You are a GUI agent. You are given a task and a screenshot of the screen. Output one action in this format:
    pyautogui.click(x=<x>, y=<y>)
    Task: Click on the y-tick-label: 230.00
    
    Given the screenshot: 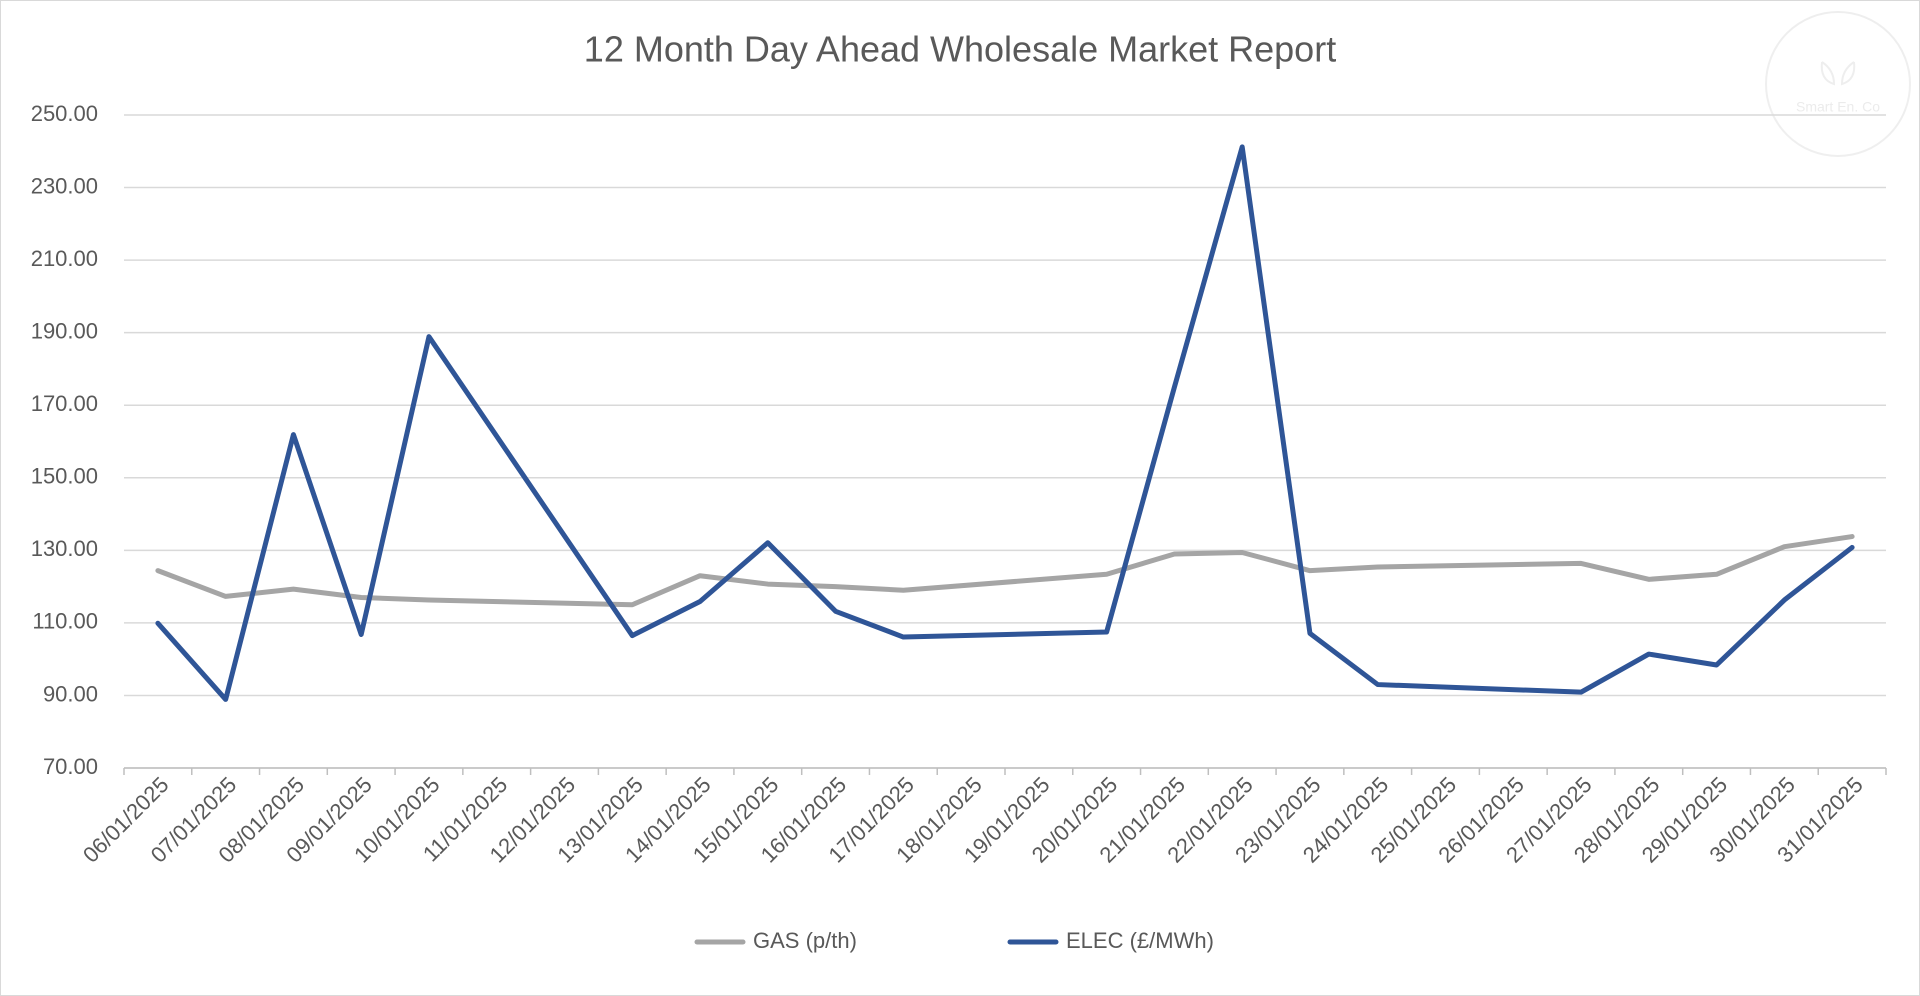 What is the action you would take?
    pyautogui.click(x=64, y=185)
    